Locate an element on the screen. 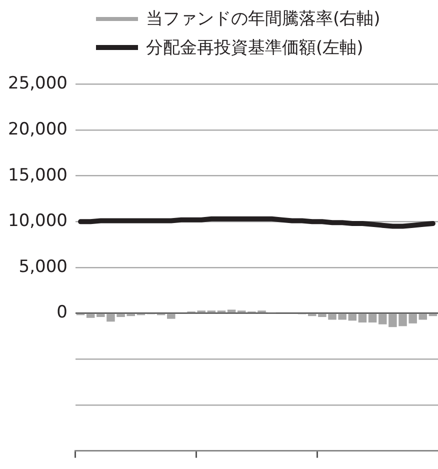  y-tick-label: 20,000 is located at coordinates (38, 129).